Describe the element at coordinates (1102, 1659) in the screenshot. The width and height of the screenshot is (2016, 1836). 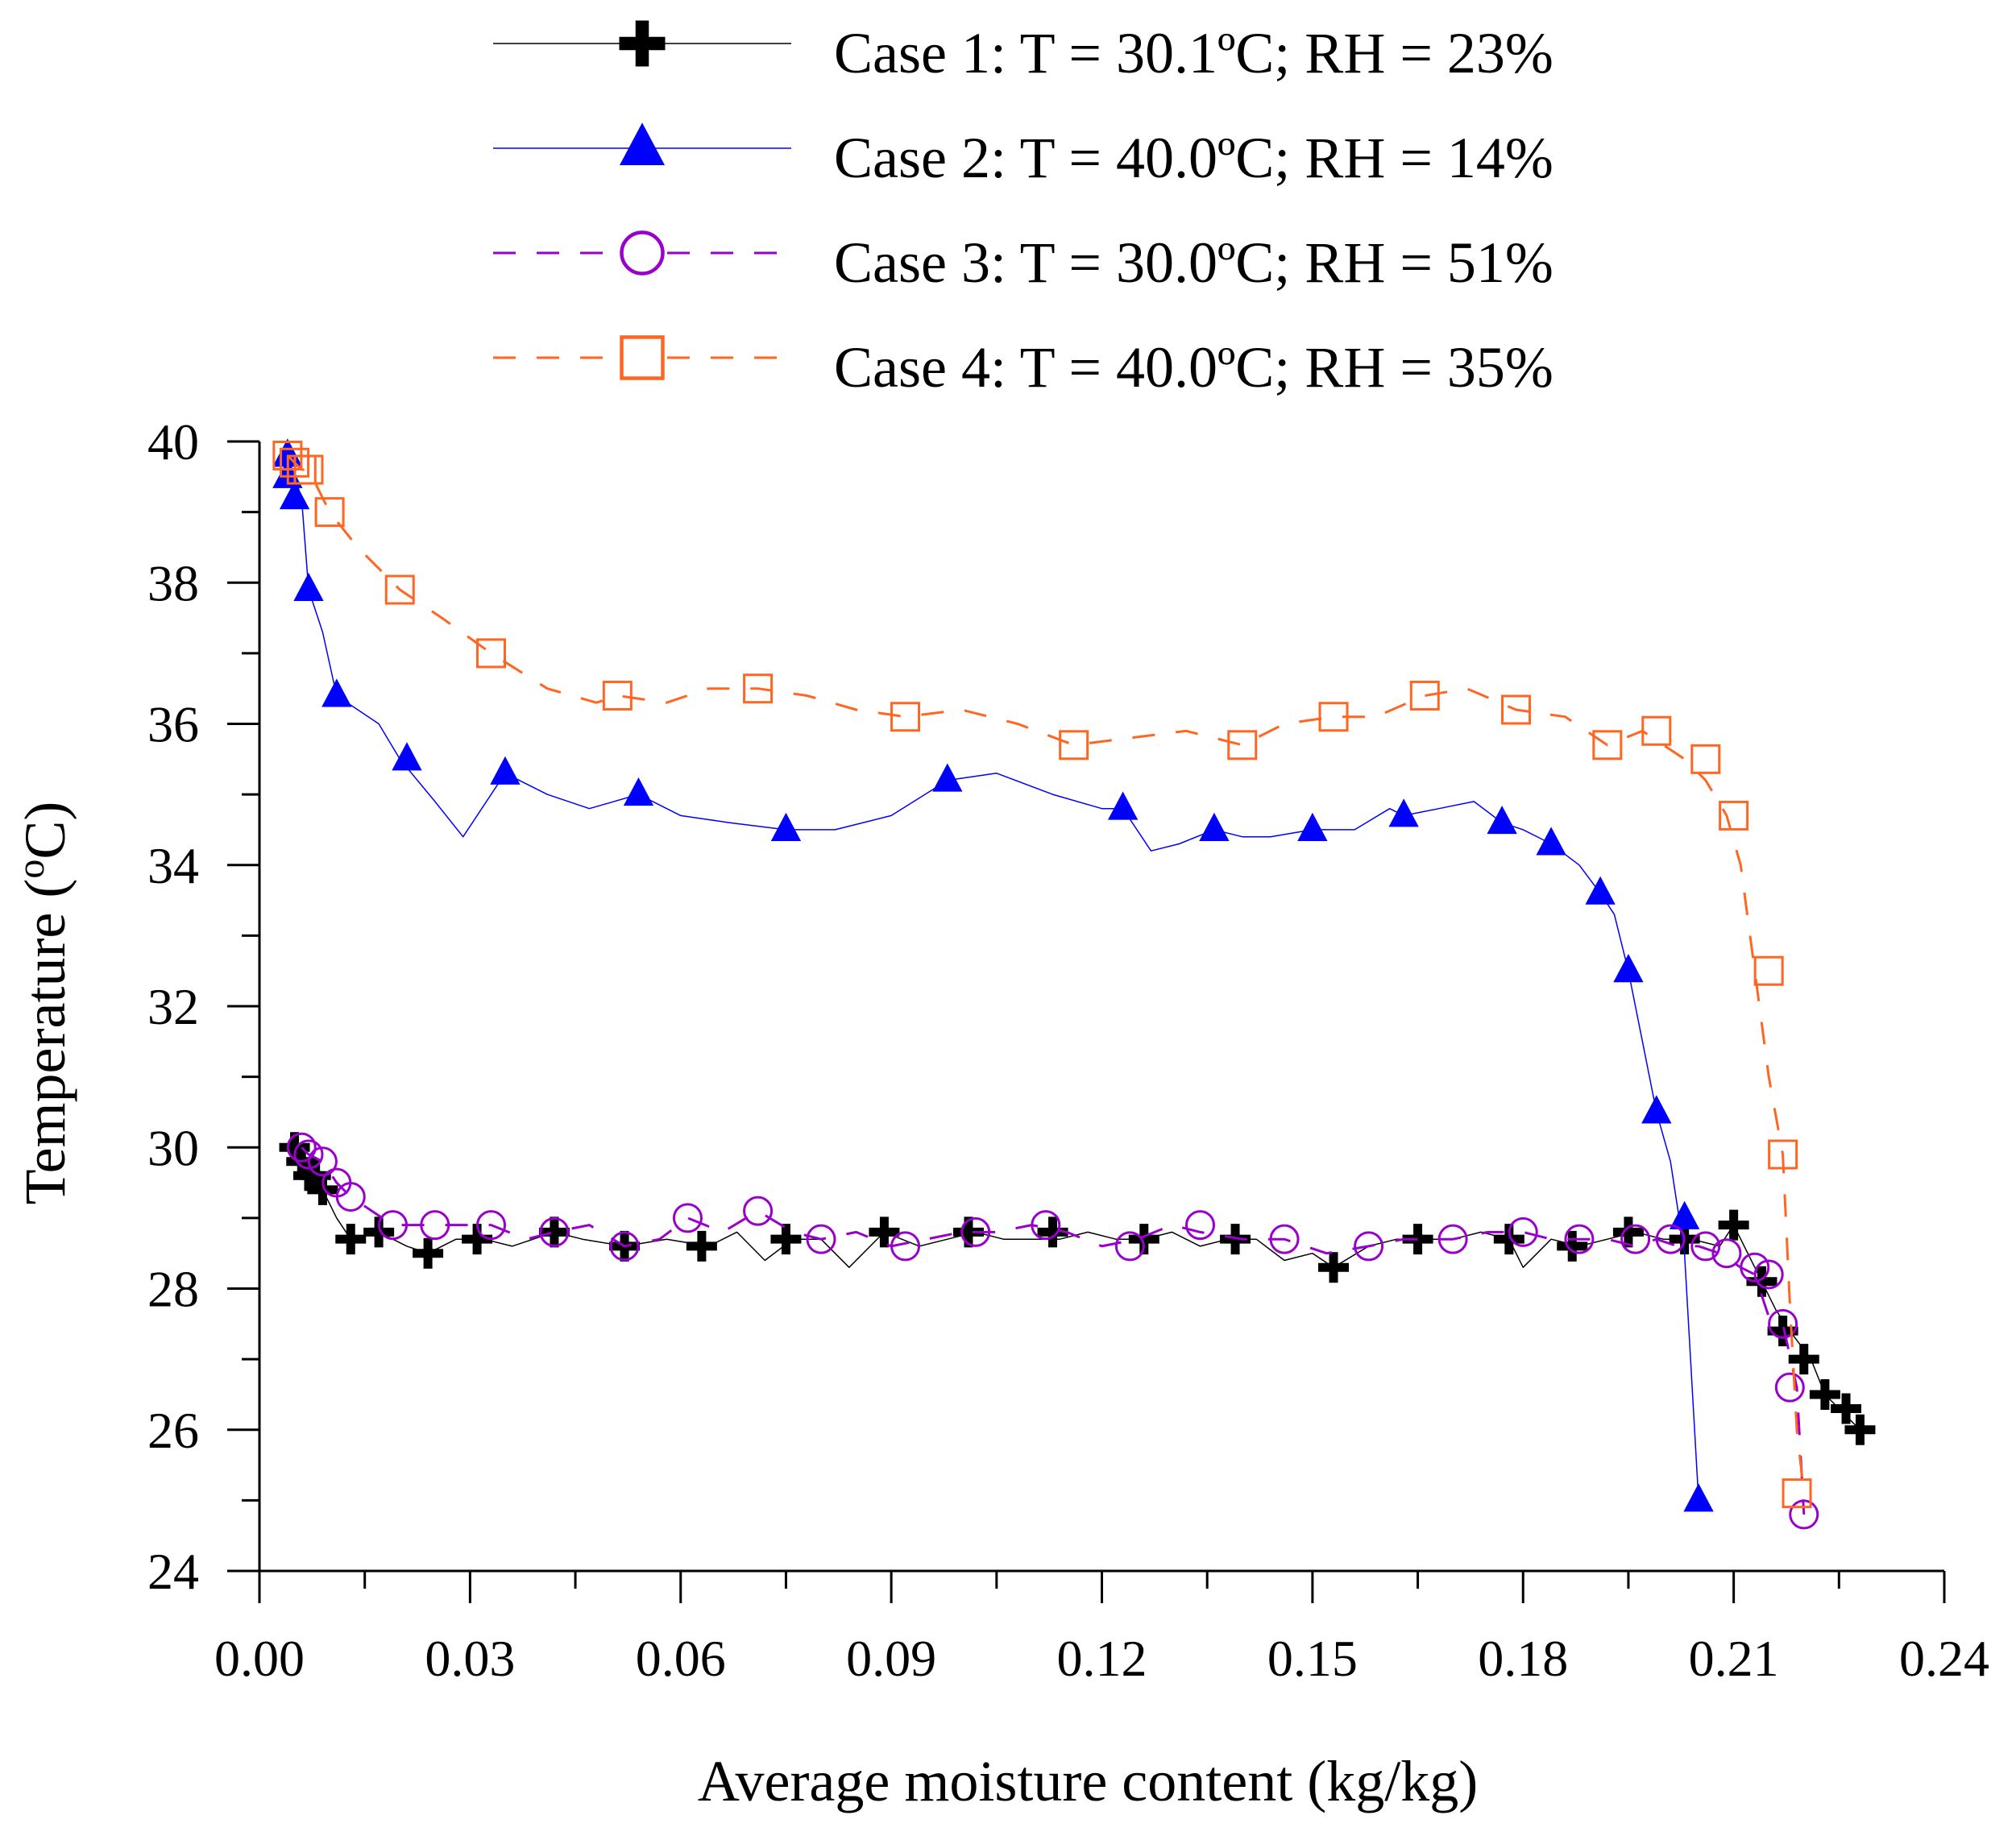
I see `x-tick-label: 0.12` at that location.